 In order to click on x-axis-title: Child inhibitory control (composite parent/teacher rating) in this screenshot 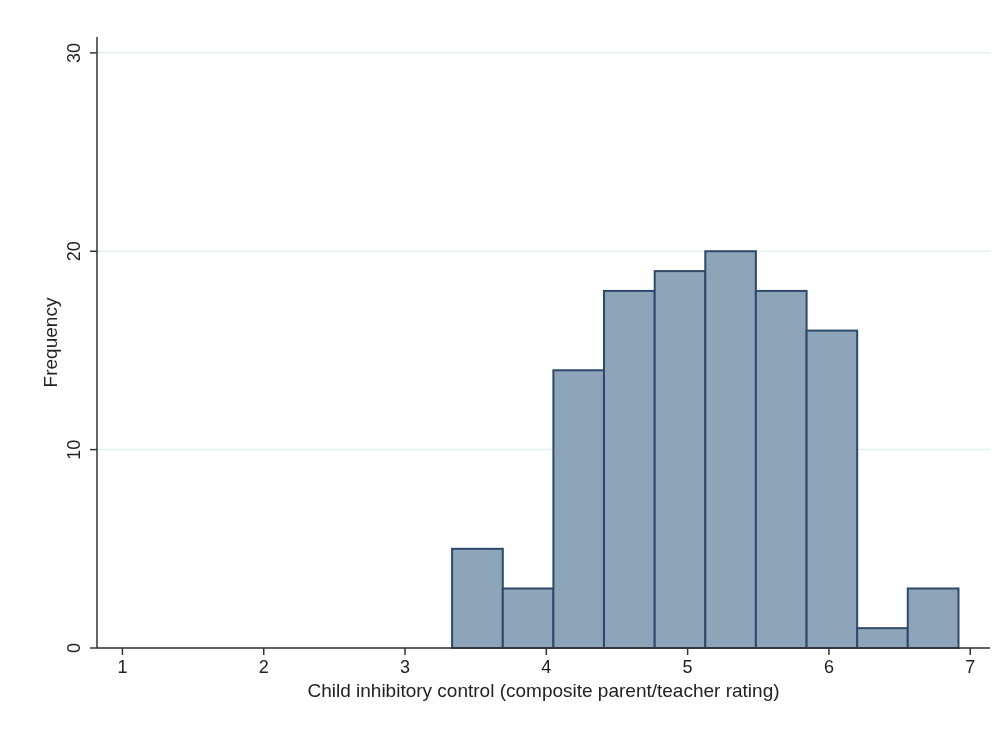, I will do `click(543, 690)`.